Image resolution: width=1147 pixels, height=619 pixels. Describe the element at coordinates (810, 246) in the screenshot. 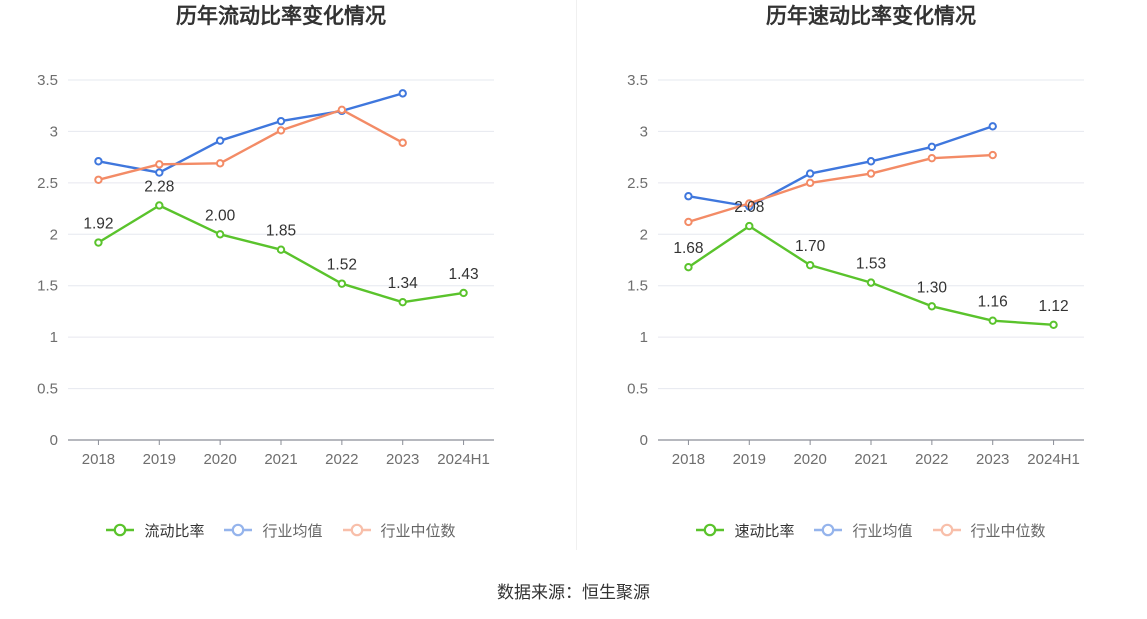

I see `data-label: 1.70` at that location.